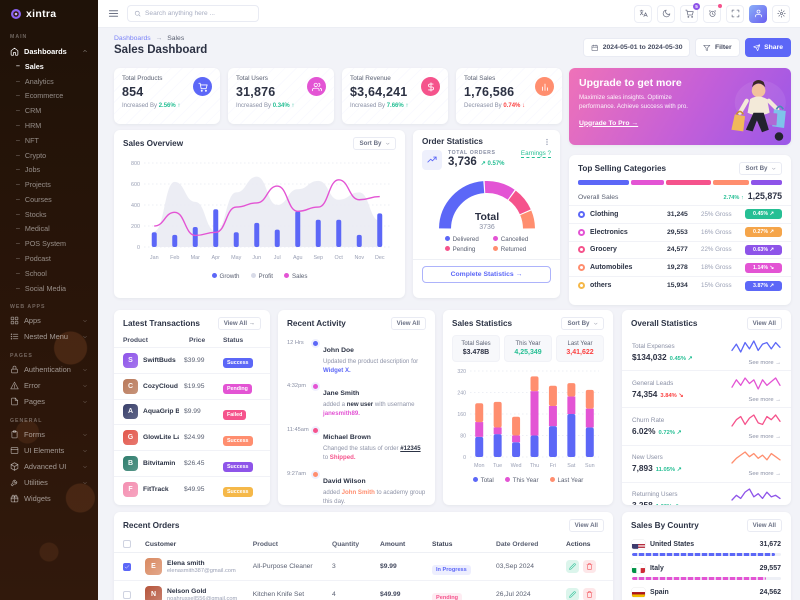 This screenshot has height=600, width=800. I want to click on sidebar-item-school: – School, so click(31, 273).